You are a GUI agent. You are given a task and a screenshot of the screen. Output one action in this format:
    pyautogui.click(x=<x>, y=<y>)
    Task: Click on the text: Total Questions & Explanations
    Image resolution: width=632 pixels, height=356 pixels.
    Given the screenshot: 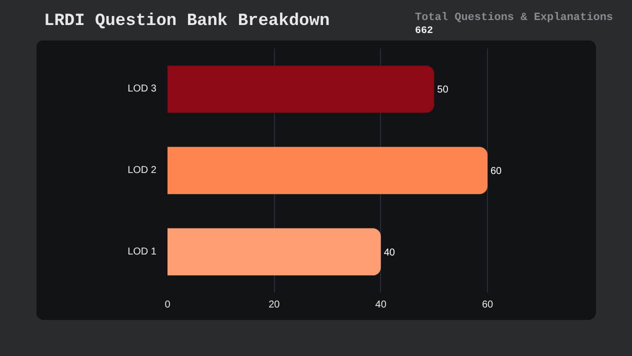 What is the action you would take?
    pyautogui.click(x=514, y=18)
    